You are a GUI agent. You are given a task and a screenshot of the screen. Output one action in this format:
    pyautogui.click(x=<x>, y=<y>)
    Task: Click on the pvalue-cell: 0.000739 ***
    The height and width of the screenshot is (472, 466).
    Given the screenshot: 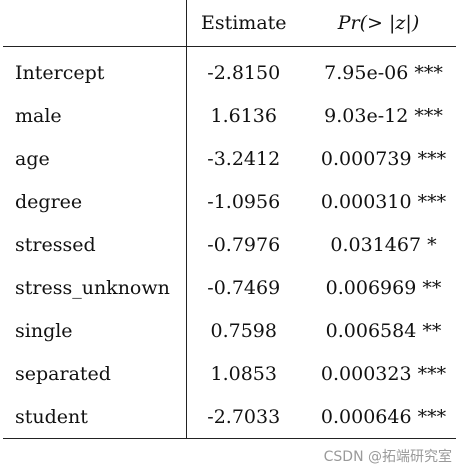 What is the action you would take?
    pyautogui.click(x=378, y=158)
    